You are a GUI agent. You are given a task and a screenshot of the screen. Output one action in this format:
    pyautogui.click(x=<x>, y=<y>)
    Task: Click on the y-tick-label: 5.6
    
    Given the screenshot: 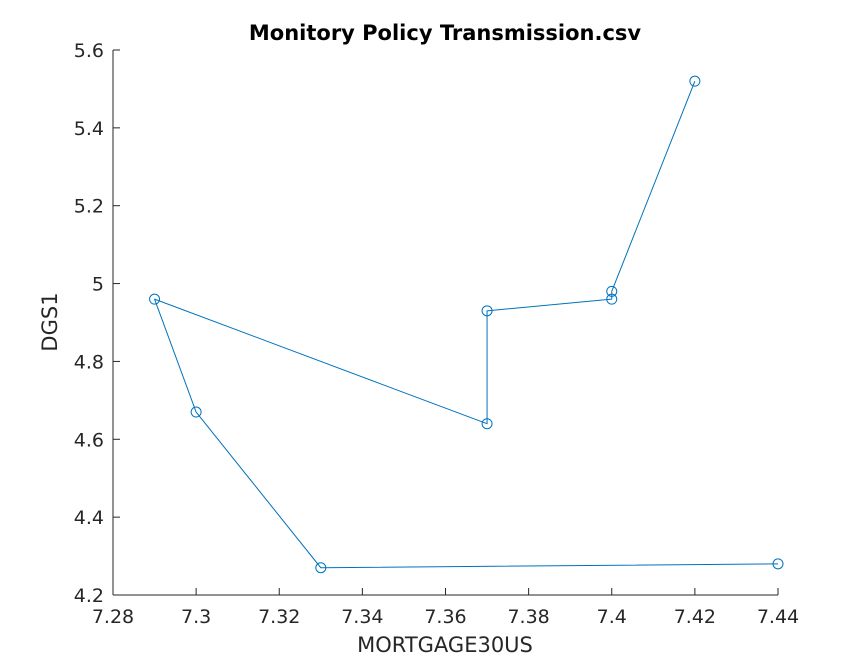 What is the action you would take?
    pyautogui.click(x=89, y=51)
    